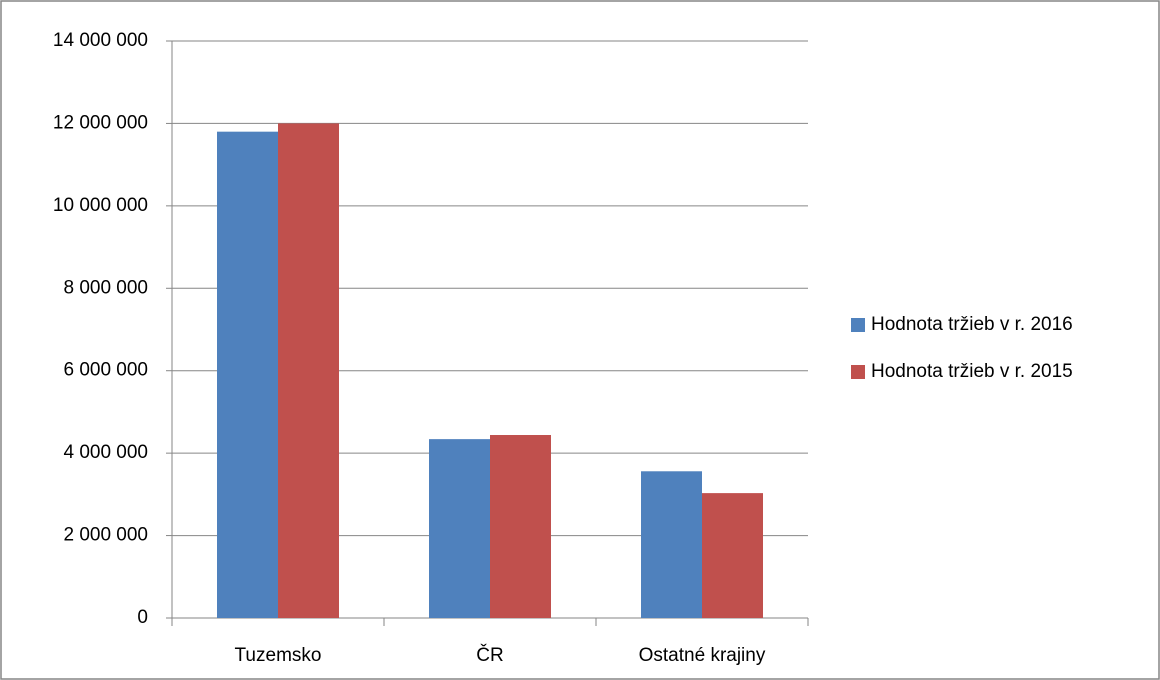  I want to click on y-tick-label: 0, so click(142, 617).